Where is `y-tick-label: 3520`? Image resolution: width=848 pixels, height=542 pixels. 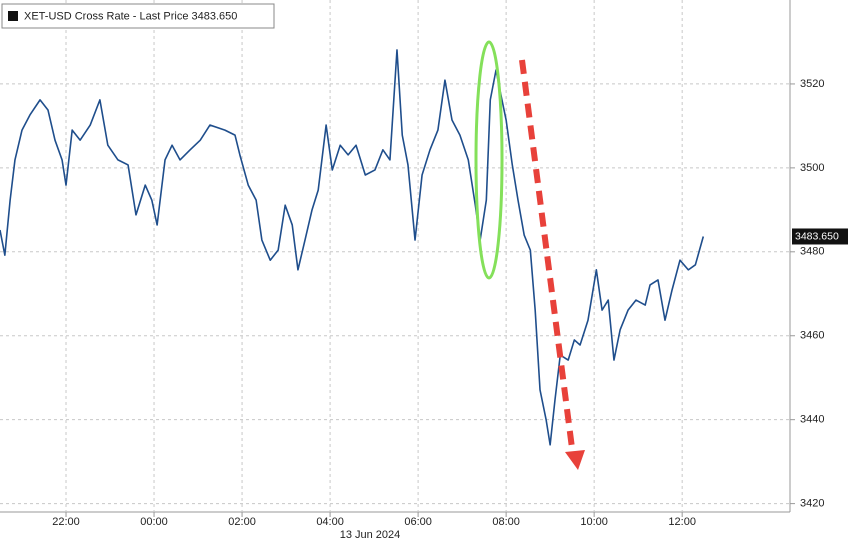
y-tick-label: 3520 is located at coordinates (812, 84).